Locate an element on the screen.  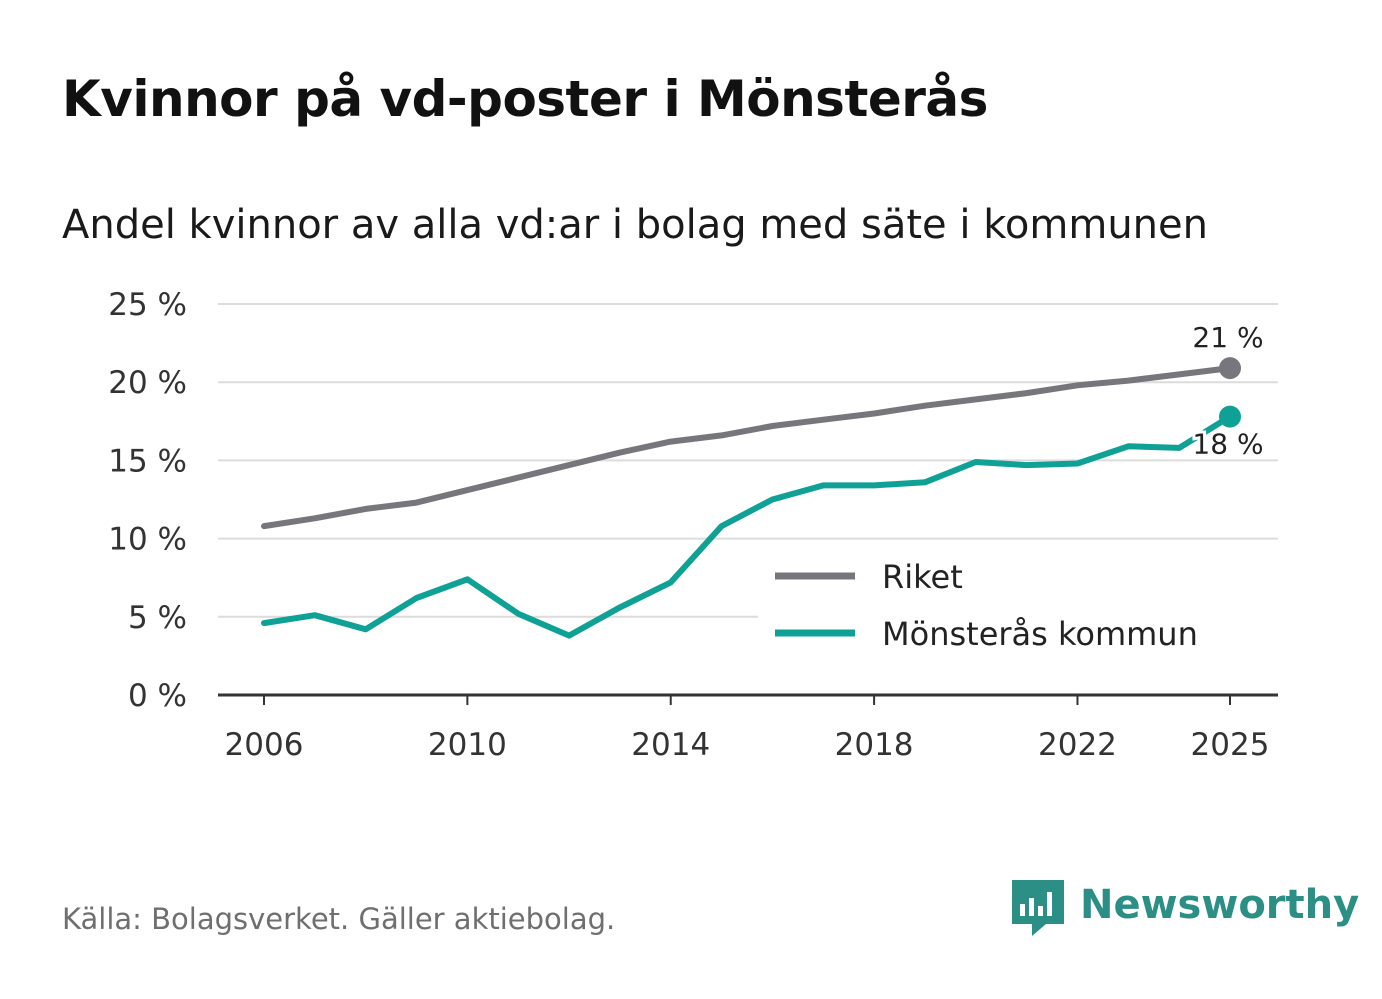
bar-chart-speech-icon is located at coordinates (1038, 908).